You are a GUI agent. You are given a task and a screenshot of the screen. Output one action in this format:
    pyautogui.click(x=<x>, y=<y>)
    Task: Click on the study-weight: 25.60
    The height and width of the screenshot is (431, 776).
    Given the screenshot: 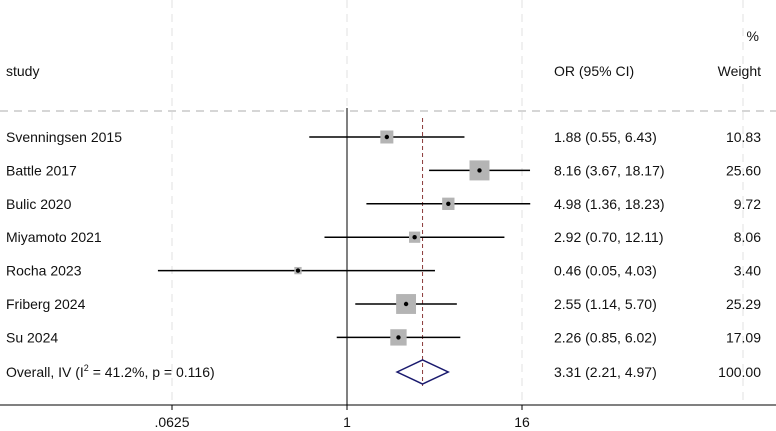 What is the action you would take?
    pyautogui.click(x=743, y=170)
    